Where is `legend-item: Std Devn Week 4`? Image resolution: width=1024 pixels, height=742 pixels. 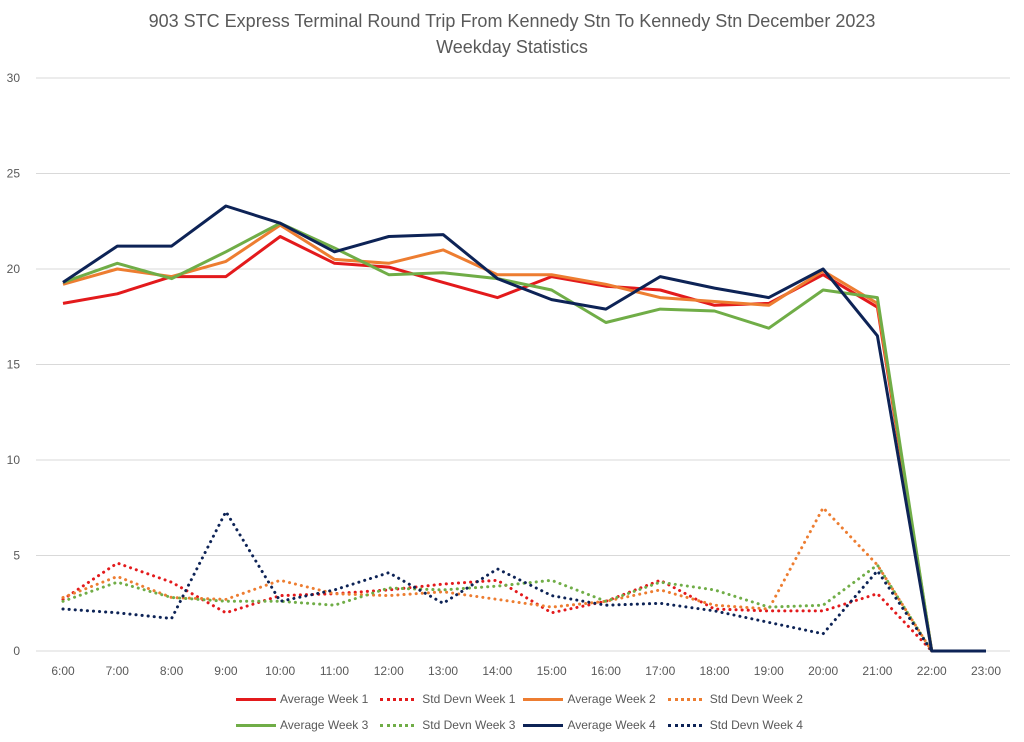
legend-item: Std Devn Week 4 is located at coordinates (733, 725).